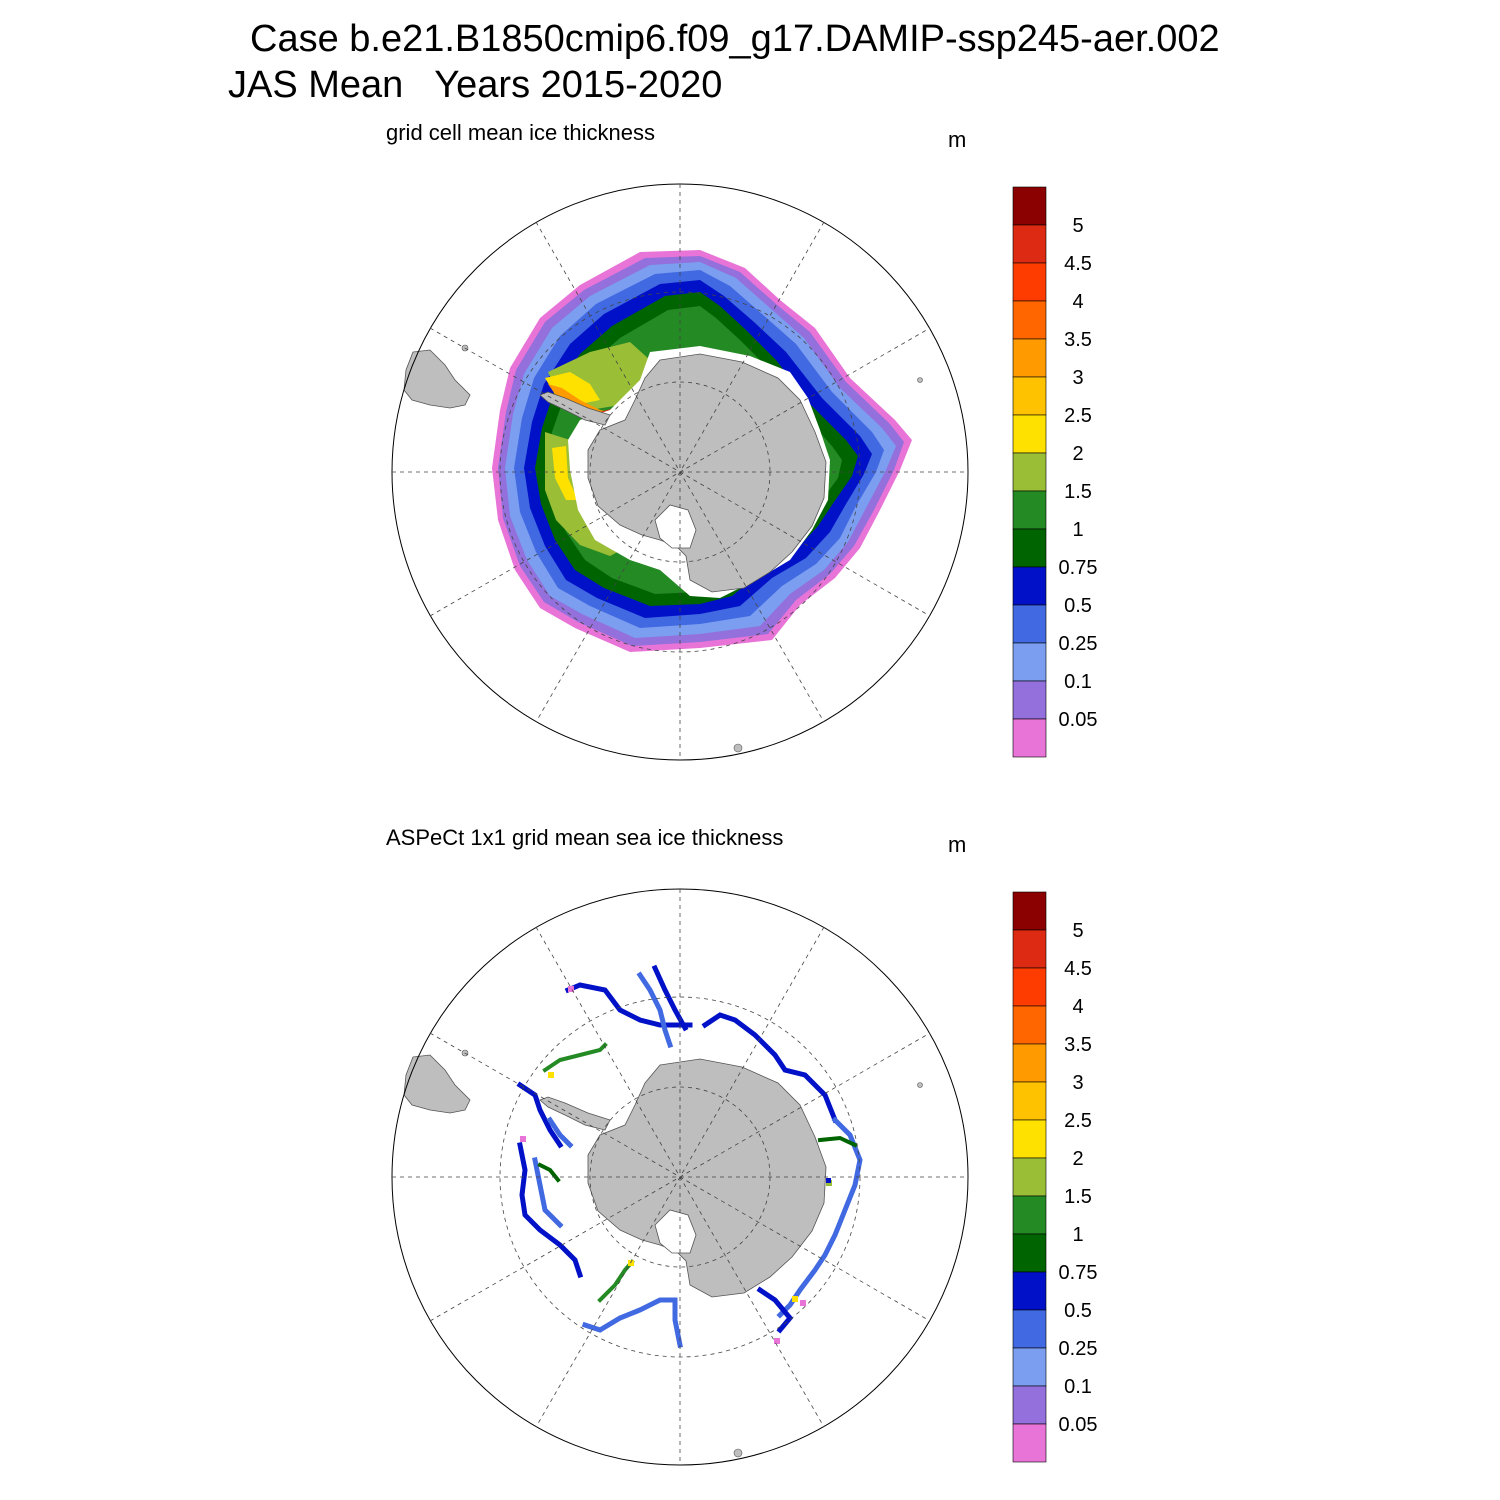 The image size is (1500, 1500). Describe the element at coordinates (1078, 492) in the screenshot. I see `colorbar1-label-7: 1.5` at that location.